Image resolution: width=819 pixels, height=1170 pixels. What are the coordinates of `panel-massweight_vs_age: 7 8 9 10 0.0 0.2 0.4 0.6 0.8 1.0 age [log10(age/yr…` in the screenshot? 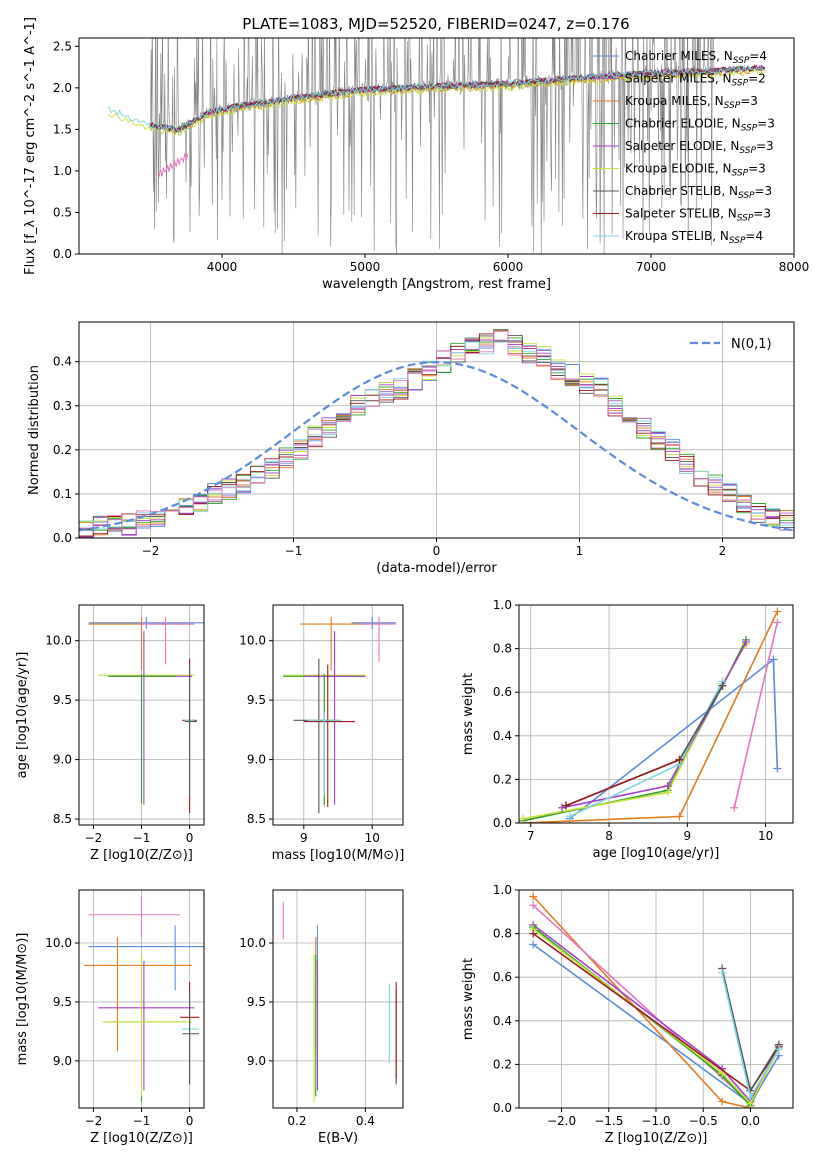 It's located at (627, 729).